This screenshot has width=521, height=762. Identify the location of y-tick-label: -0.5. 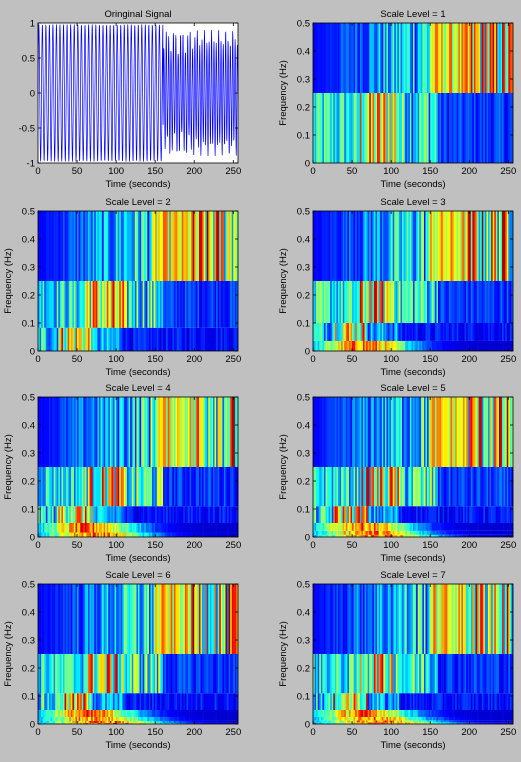
(27, 129).